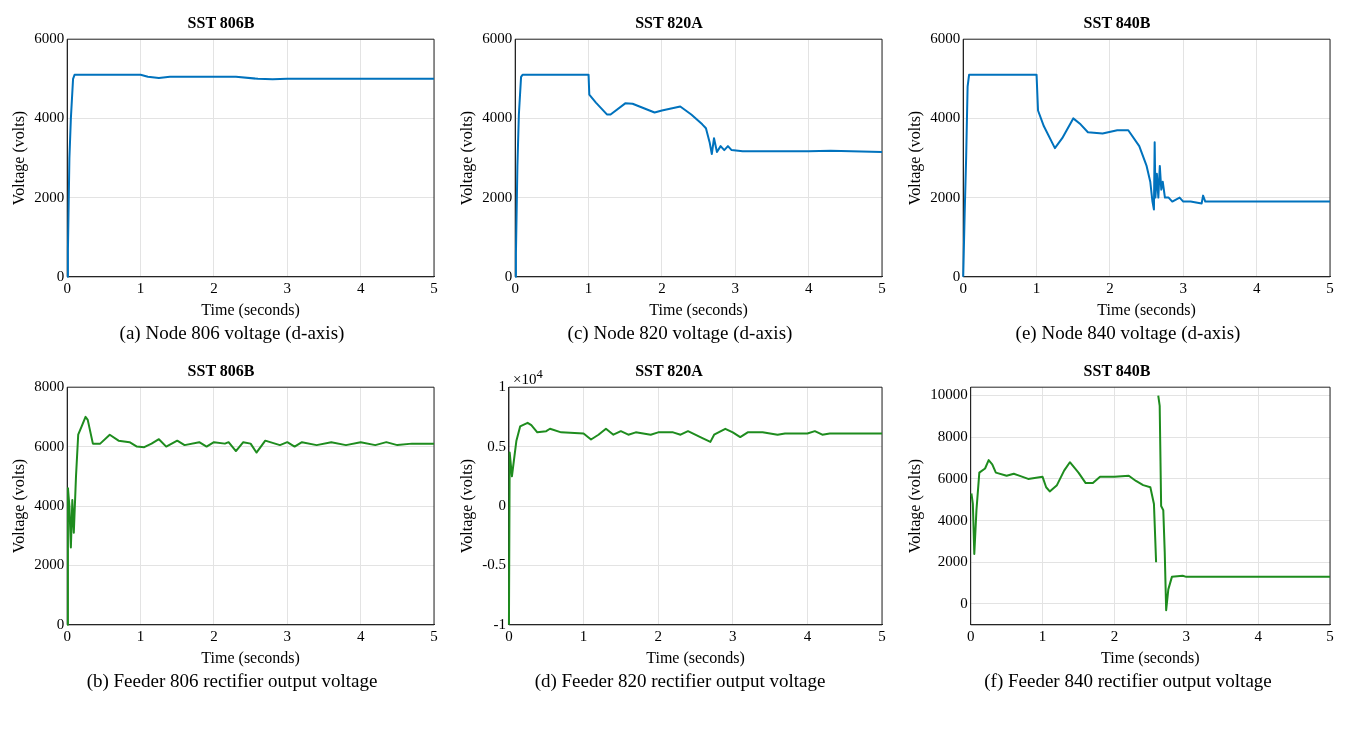 The width and height of the screenshot is (1361, 732). I want to click on text: (c) Node 820 voltage (d-axis), so click(680, 333).